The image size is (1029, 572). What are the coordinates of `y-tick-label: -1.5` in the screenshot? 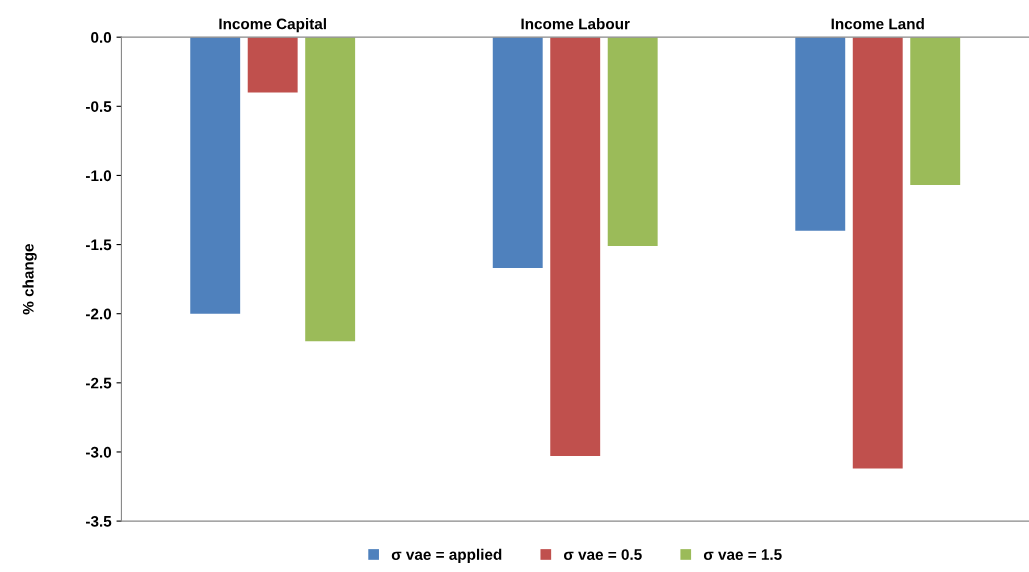 It's located at (98, 245).